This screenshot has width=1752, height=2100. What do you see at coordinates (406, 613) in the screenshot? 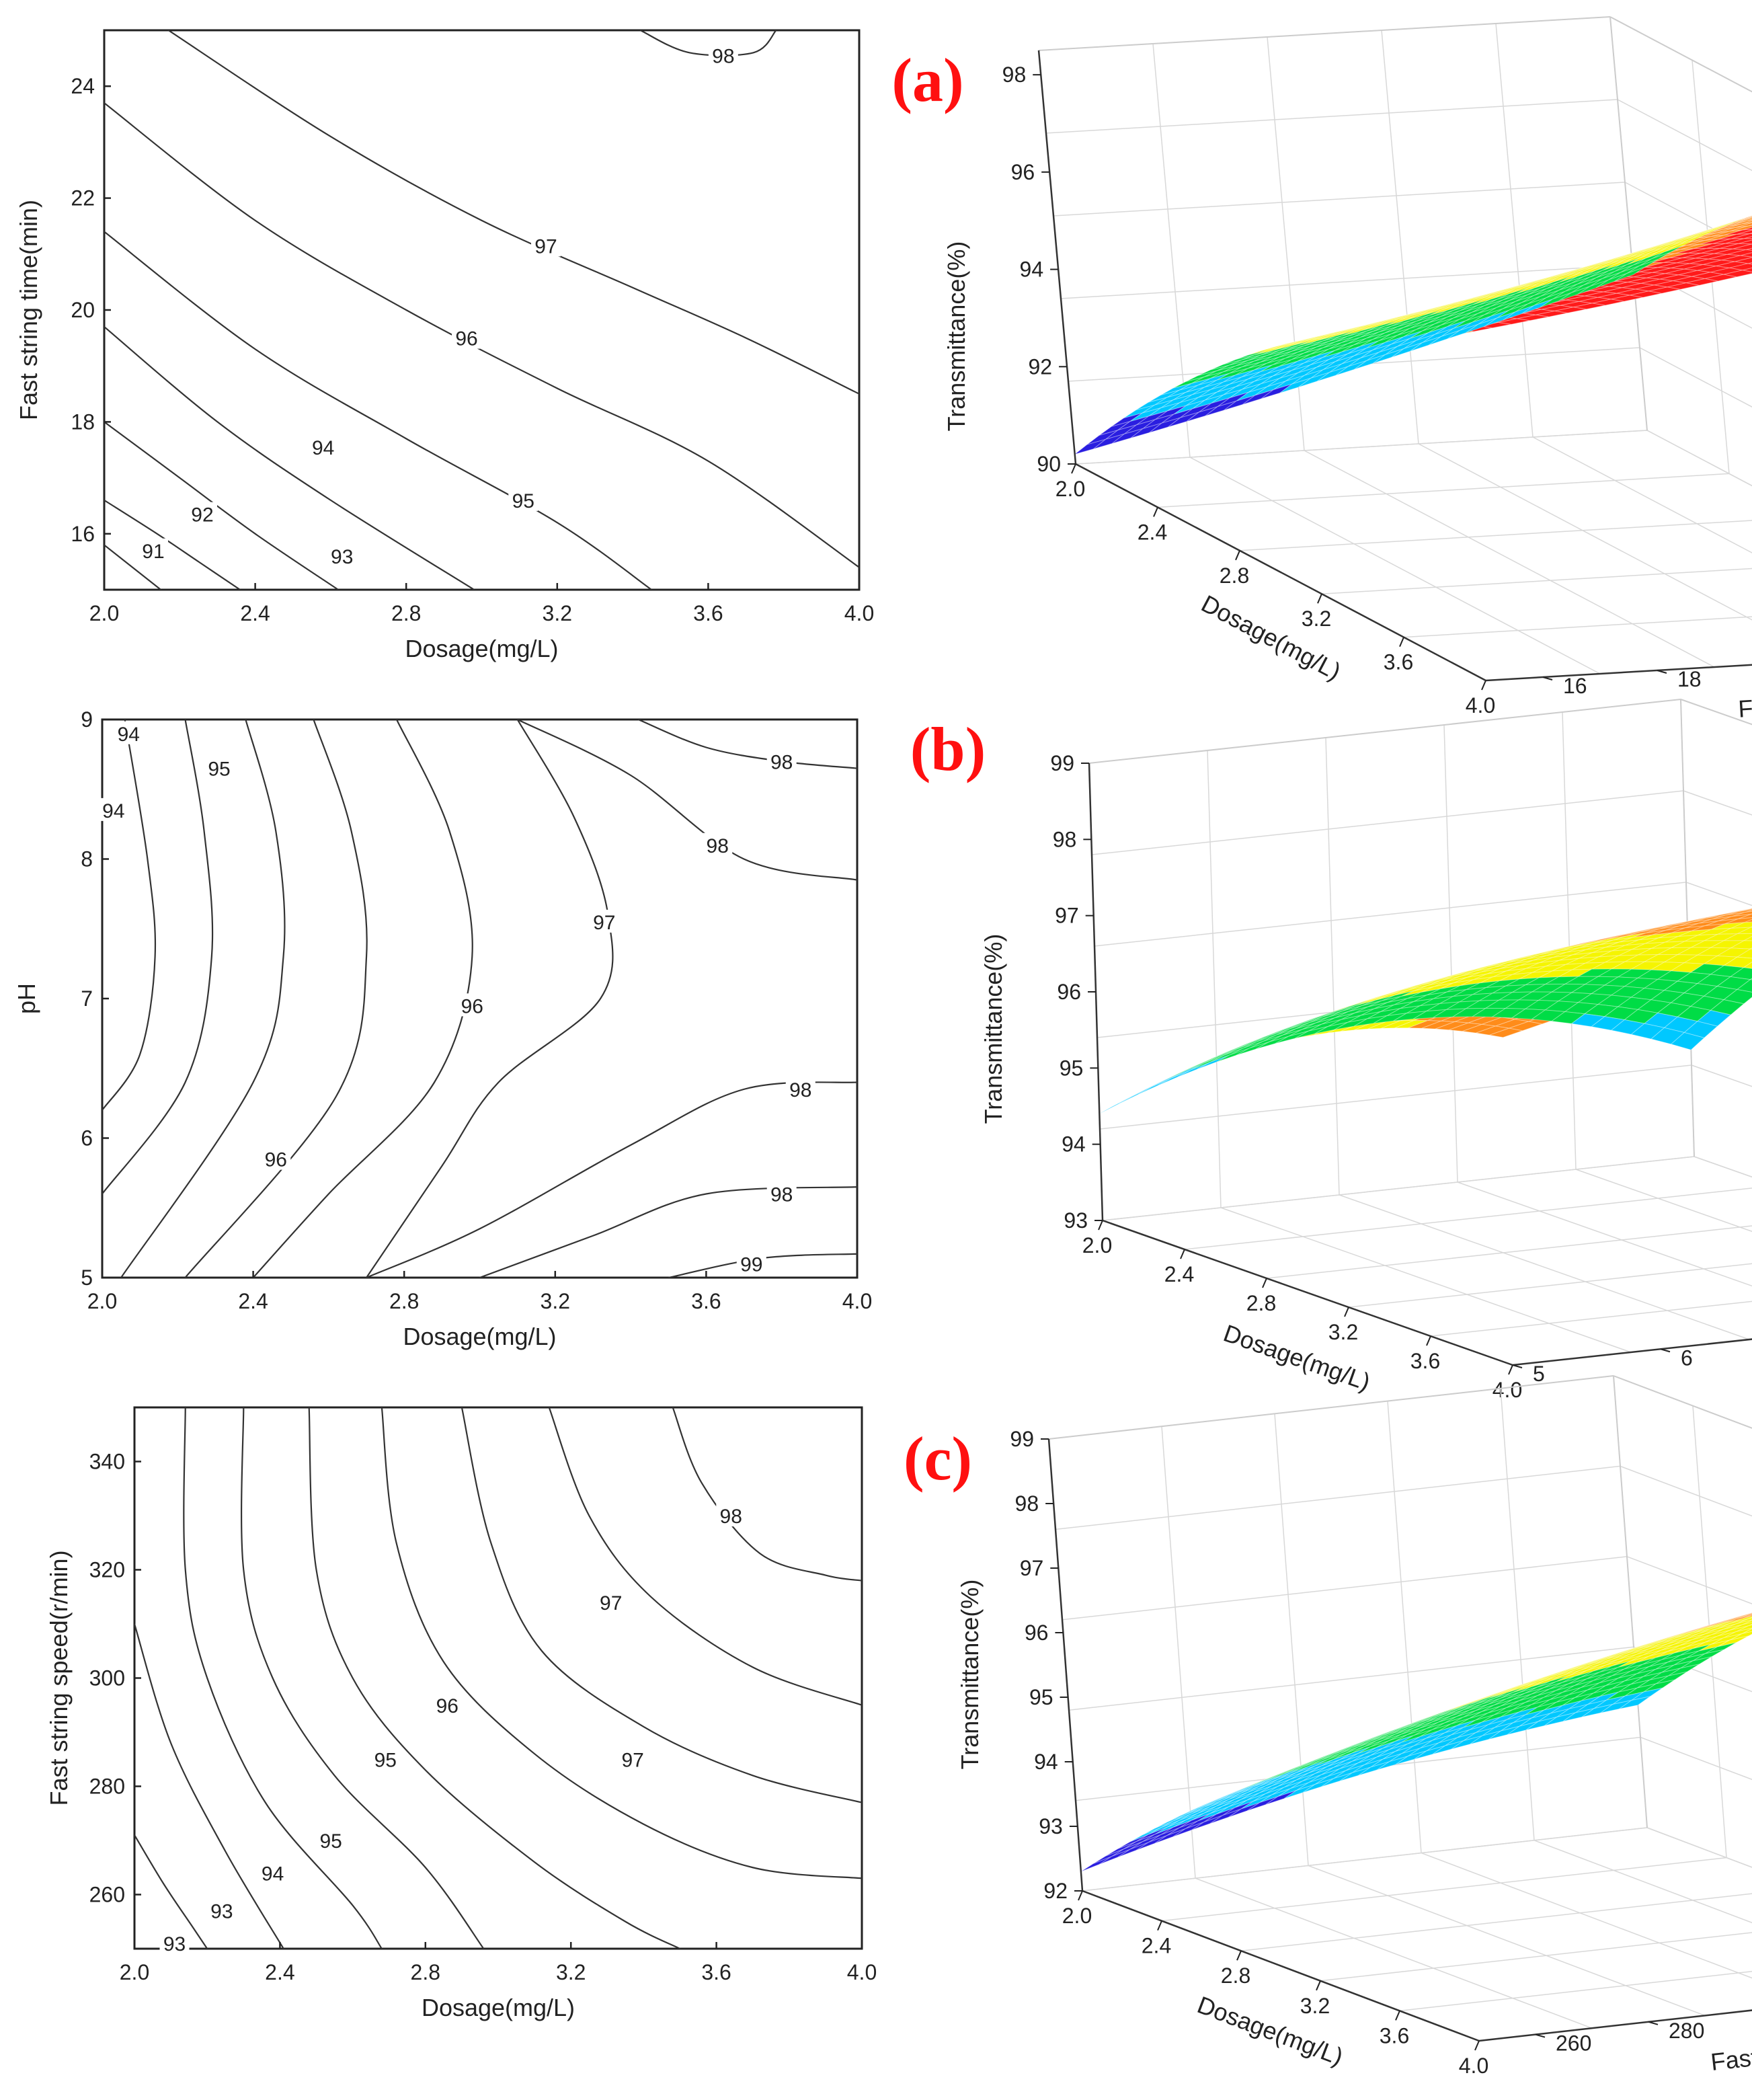
I see `a-contour-x-tick-label: 2.8` at bounding box center [406, 613].